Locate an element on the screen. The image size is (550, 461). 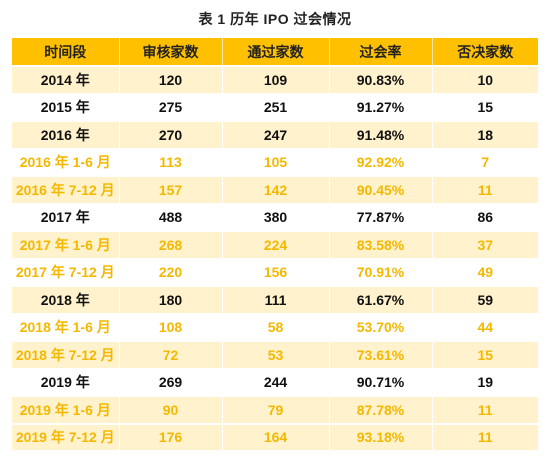
cell-pass-rate: 77.87% is located at coordinates (381, 217).